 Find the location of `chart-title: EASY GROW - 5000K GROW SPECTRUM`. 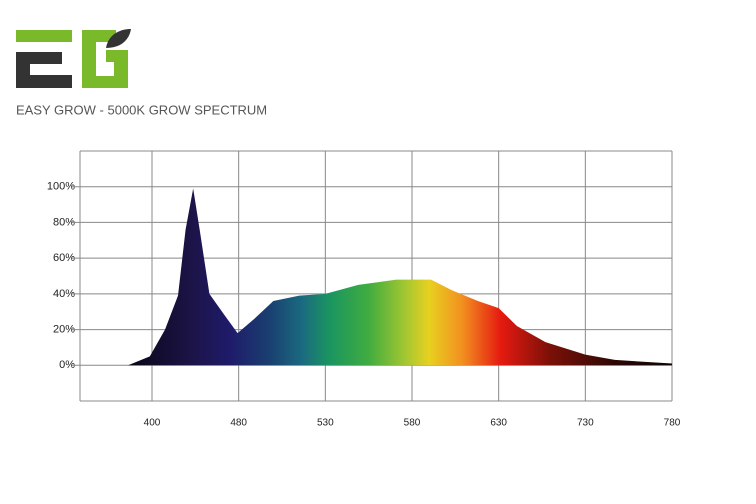

chart-title: EASY GROW - 5000K GROW SPECTRUM is located at coordinates (141, 109).